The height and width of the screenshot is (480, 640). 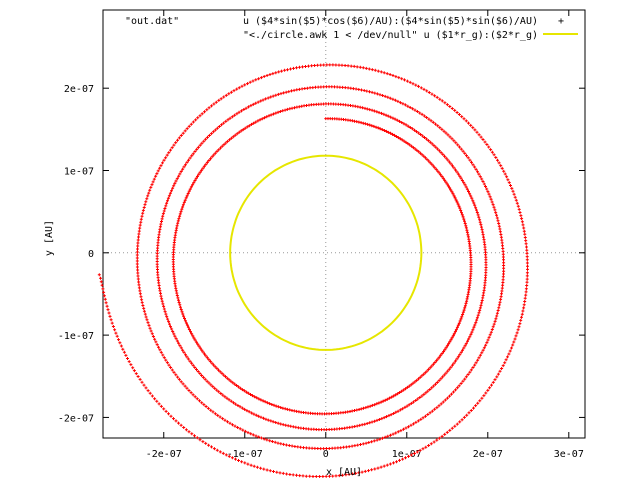 What do you see at coordinates (76, 336) in the screenshot?
I see `y-tick-label: -1e-07` at bounding box center [76, 336].